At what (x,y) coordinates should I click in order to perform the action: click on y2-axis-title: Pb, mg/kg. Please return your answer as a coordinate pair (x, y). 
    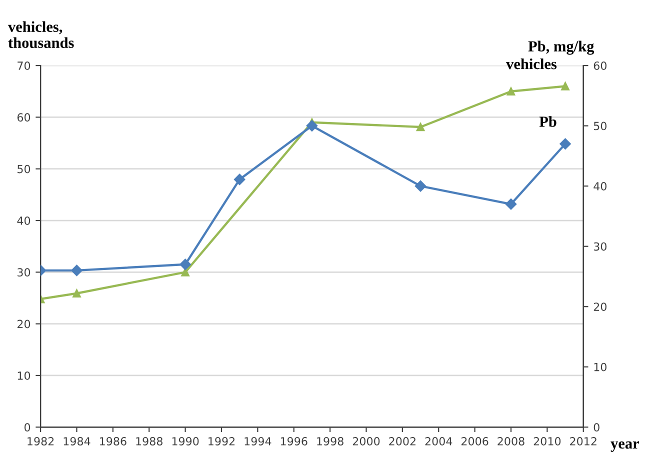
    Looking at the image, I should click on (561, 47).